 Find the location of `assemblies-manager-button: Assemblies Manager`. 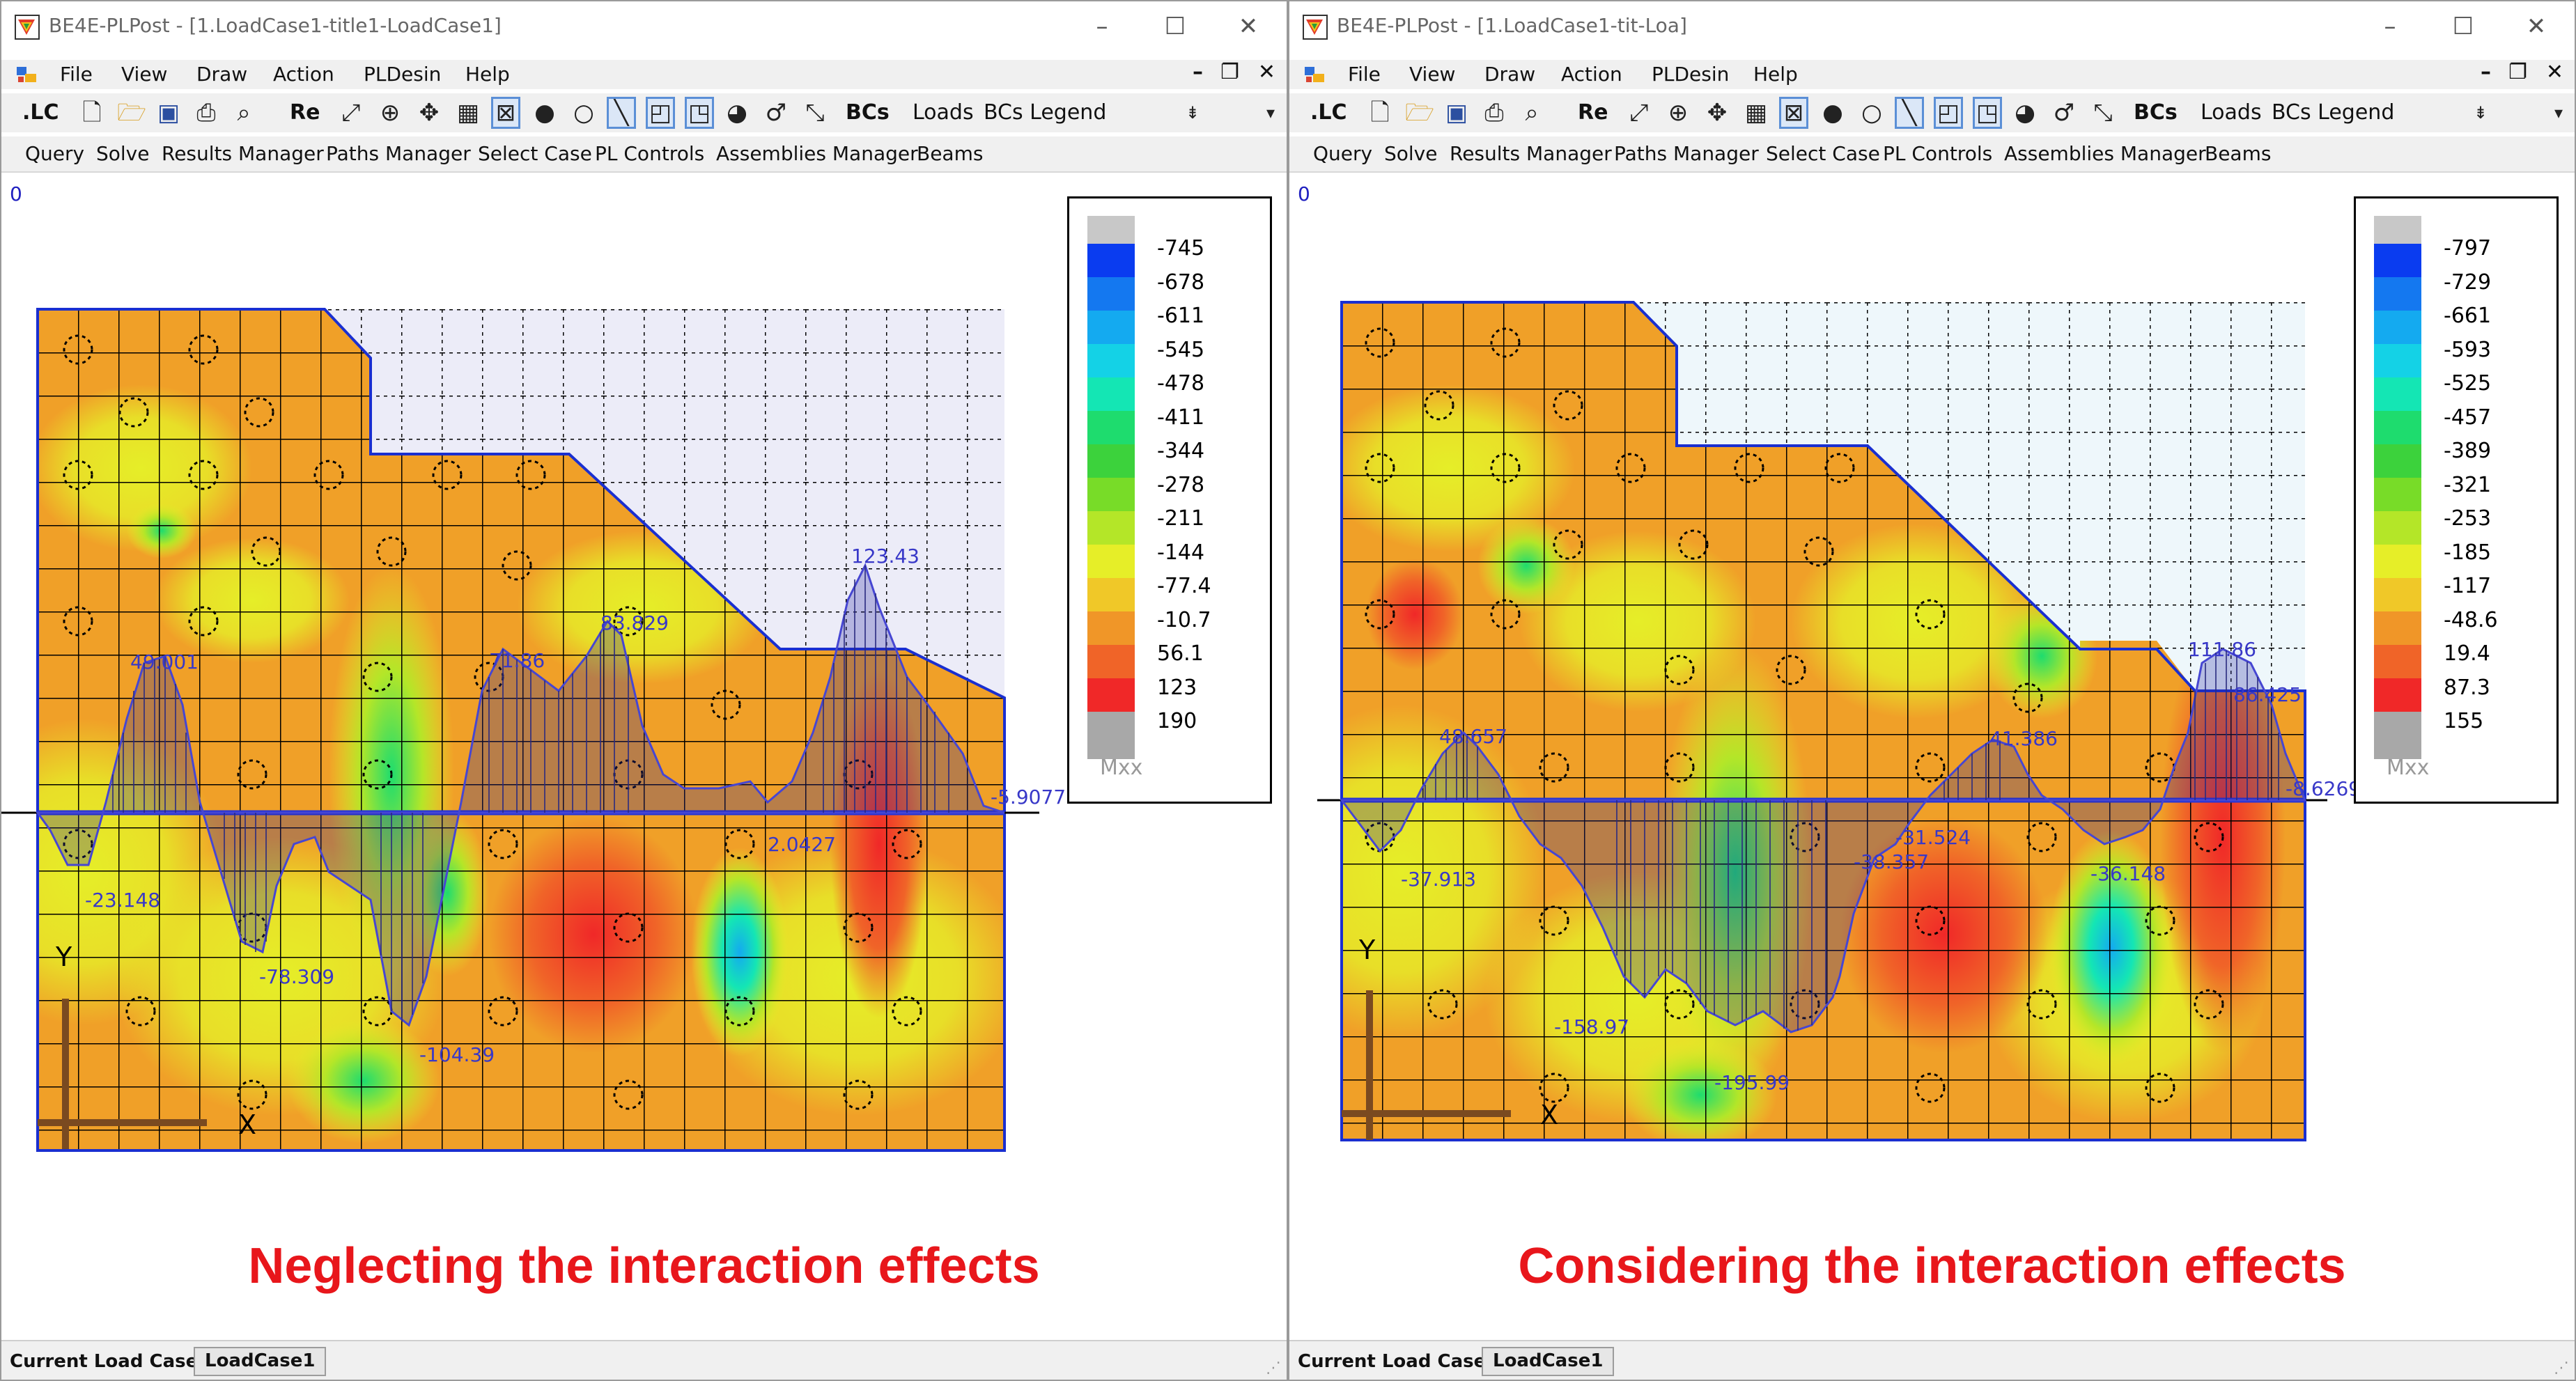

assemblies-manager-button: Assemblies Manager is located at coordinates (2105, 154).